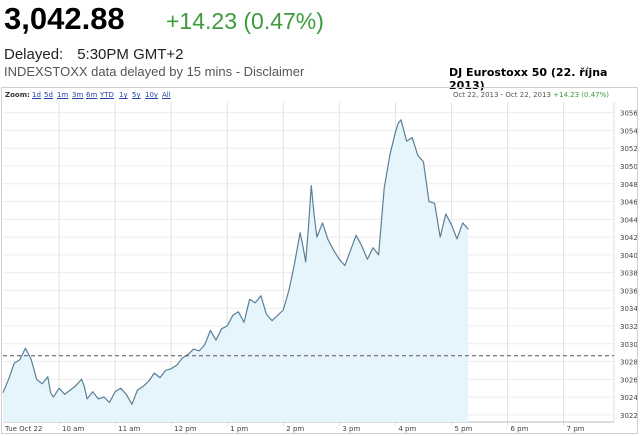 The width and height of the screenshot is (640, 436). I want to click on y-tick-label: 3052, so click(628, 149).